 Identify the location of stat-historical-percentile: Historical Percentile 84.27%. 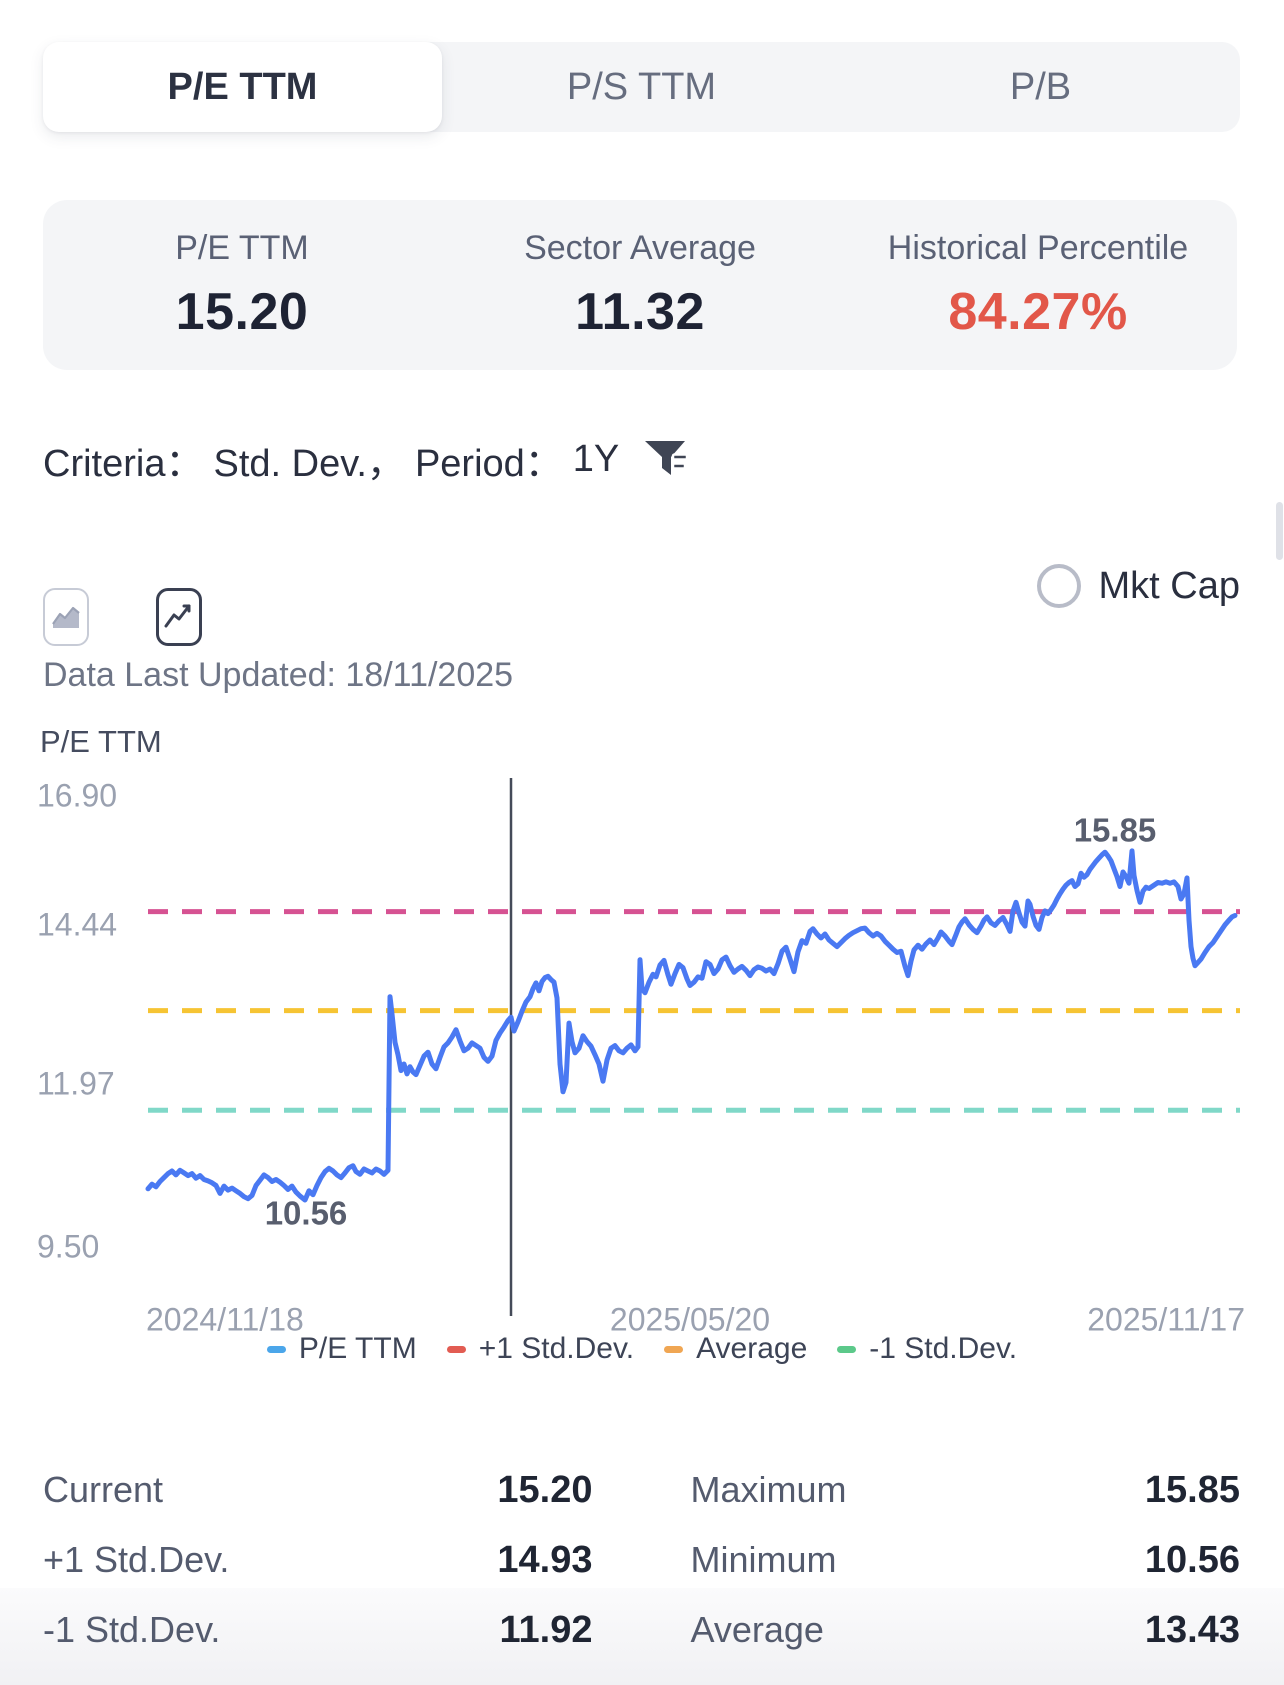
(1038, 285).